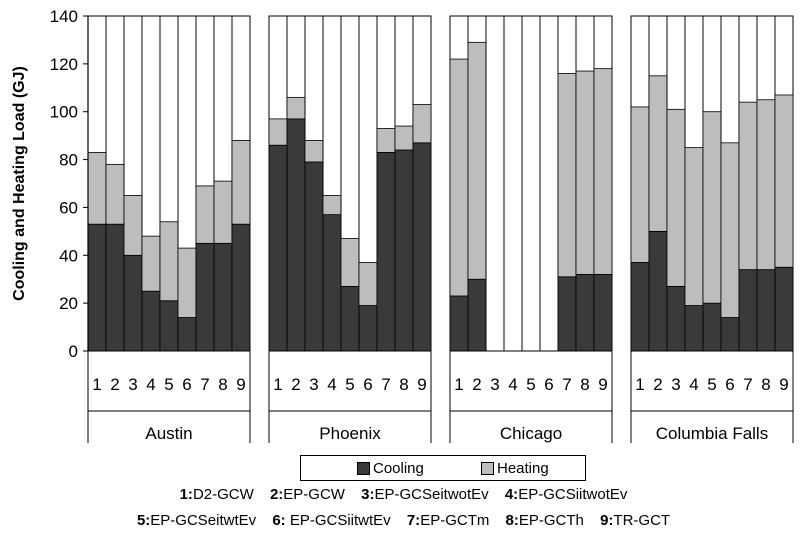  What do you see at coordinates (68, 303) in the screenshot?
I see `y-tick-label-20: 20` at bounding box center [68, 303].